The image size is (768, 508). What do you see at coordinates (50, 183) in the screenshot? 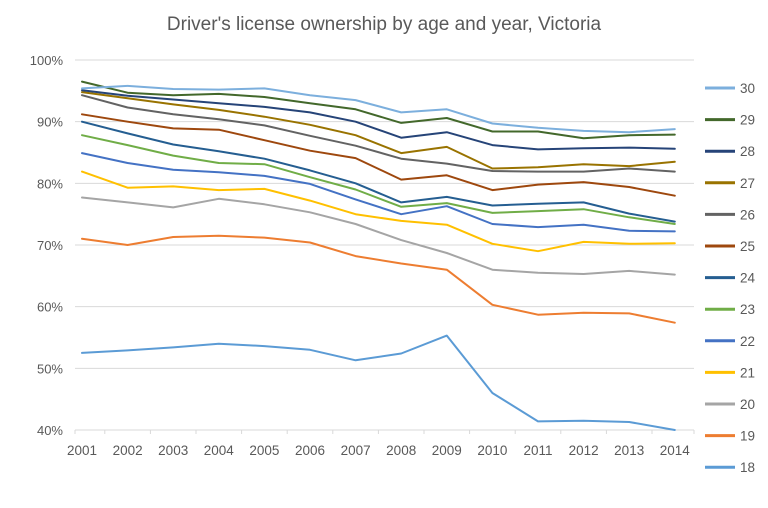
I see `y-axis-tick-label: 80%` at bounding box center [50, 183].